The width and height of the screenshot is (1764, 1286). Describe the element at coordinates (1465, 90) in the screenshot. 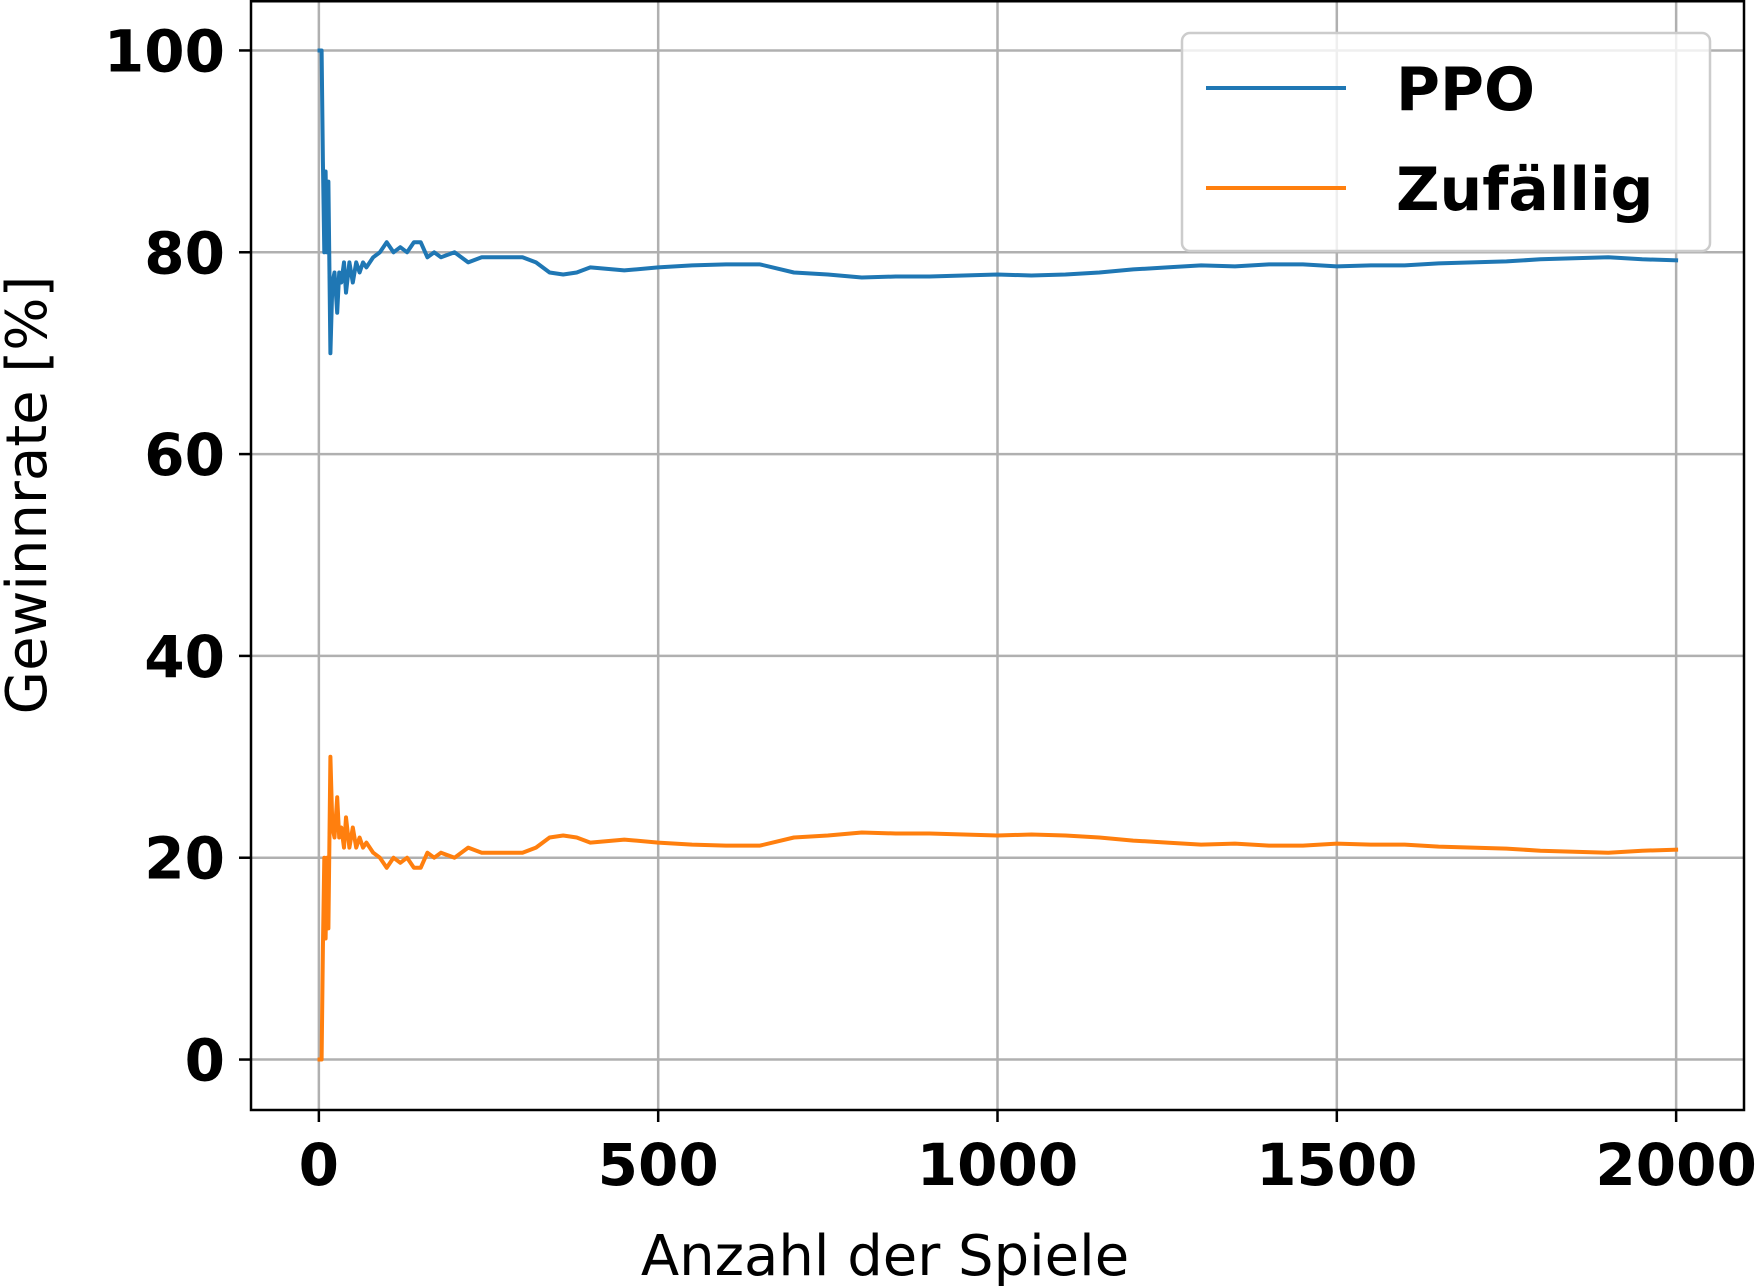

I see `legend-label-ppo: PPO` at that location.